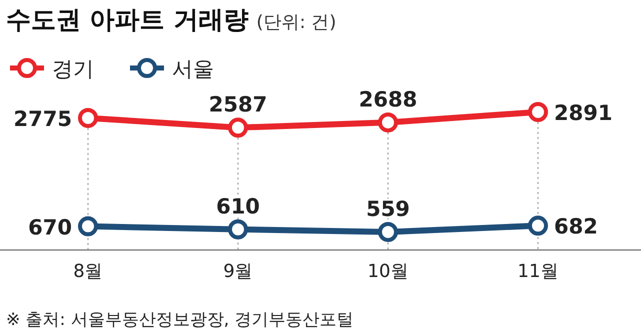  Describe the element at coordinates (388, 99) in the screenshot. I see `data-label: 2688` at that location.